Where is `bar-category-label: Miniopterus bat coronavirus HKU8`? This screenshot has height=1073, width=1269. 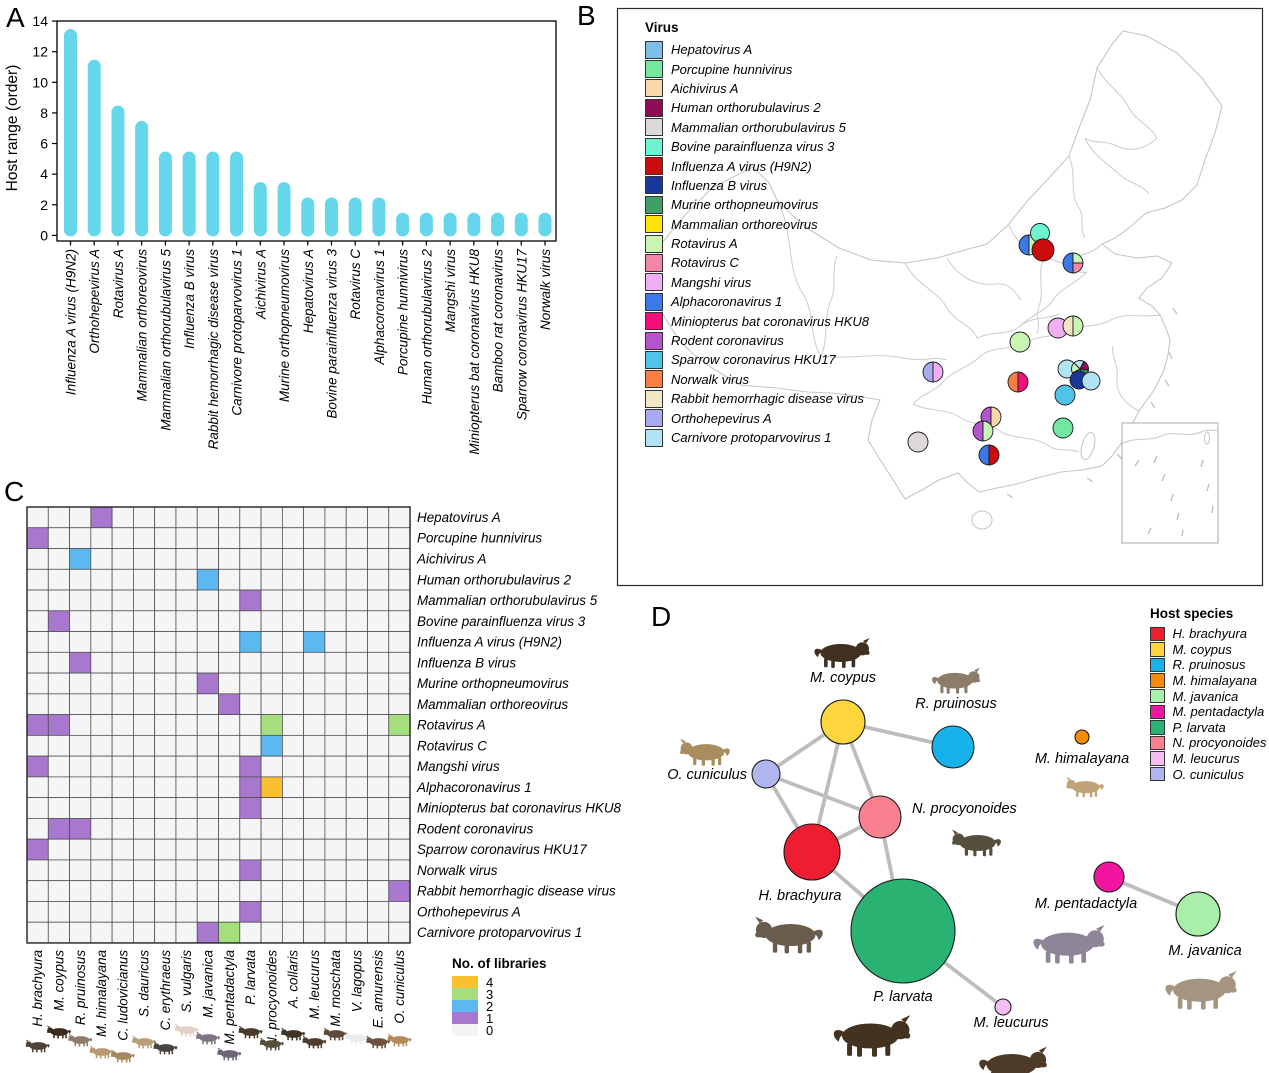
bar-category-label: Miniopterus bat coronavirus HKU8 is located at coordinates (474, 352).